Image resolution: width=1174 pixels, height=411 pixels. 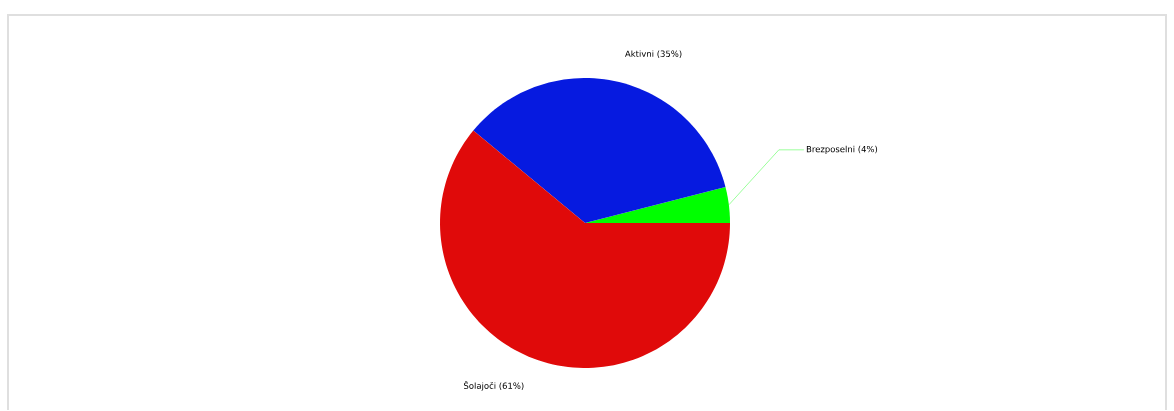 I want to click on slice-label: Šolajoči, so click(x=480, y=385).